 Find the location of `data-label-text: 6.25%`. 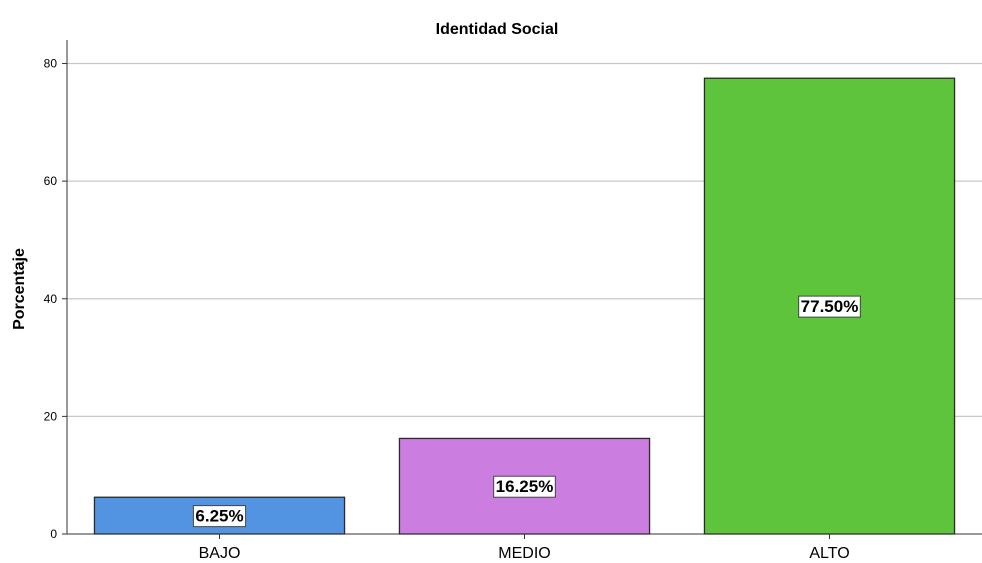

data-label-text: 6.25% is located at coordinates (219, 516).